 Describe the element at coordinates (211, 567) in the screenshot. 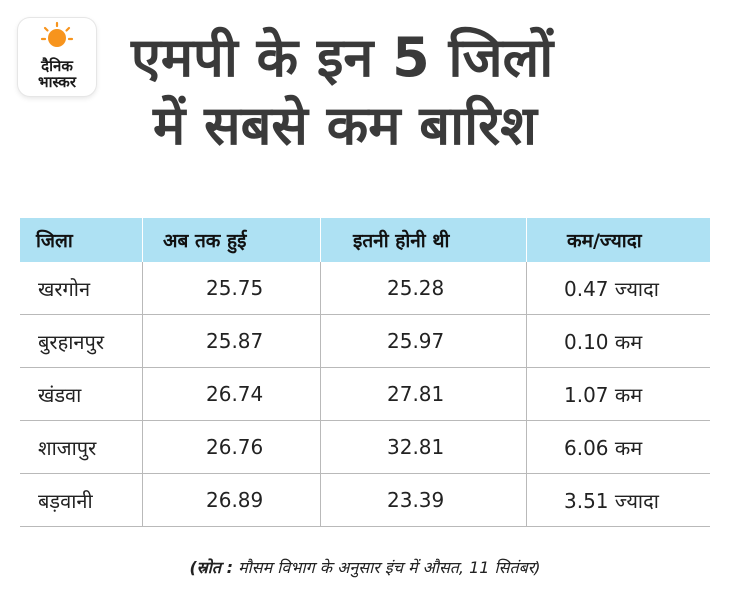

I see `source-label: (स्रोत :` at that location.